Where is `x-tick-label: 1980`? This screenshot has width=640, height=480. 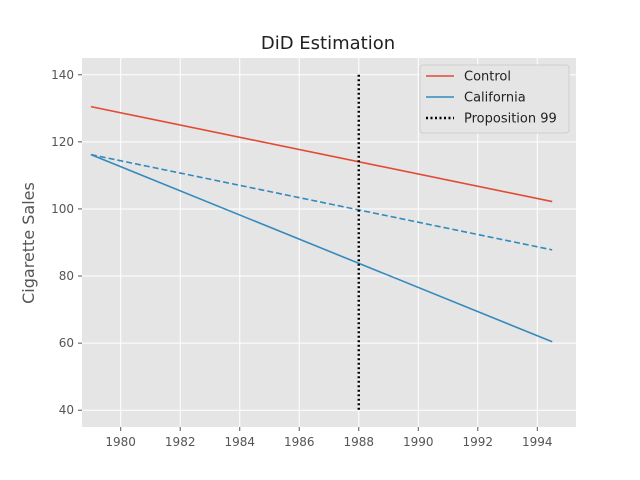
x-tick-label: 1980 is located at coordinates (120, 442).